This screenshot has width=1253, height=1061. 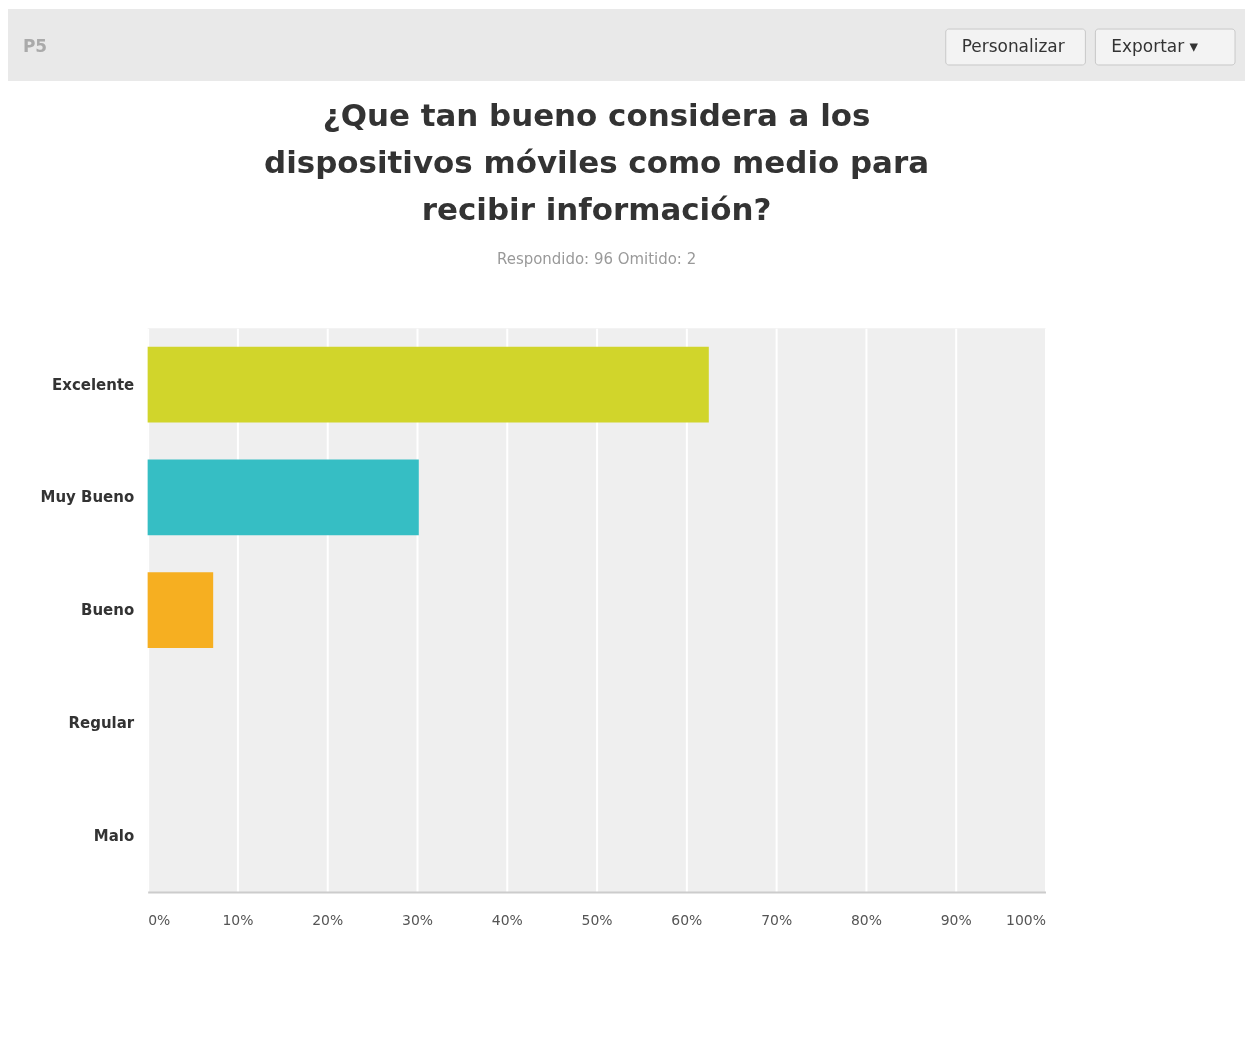 What do you see at coordinates (596, 114) in the screenshot?
I see `text: ¿Que tan bueno considera a los` at bounding box center [596, 114].